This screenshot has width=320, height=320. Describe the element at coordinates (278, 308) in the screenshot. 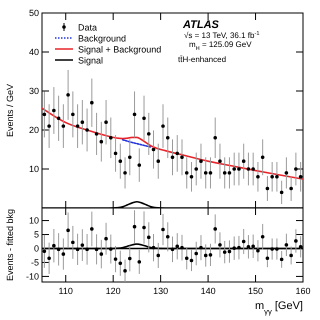

I see `x-axis-title: m$_{γγ}$ [GeV]` at that location.